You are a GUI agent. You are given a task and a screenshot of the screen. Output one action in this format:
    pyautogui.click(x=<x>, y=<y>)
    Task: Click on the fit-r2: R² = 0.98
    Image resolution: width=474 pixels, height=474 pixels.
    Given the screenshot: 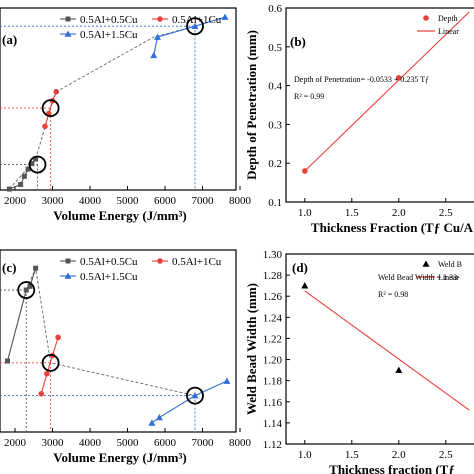 What is the action you would take?
    pyautogui.click(x=393, y=294)
    